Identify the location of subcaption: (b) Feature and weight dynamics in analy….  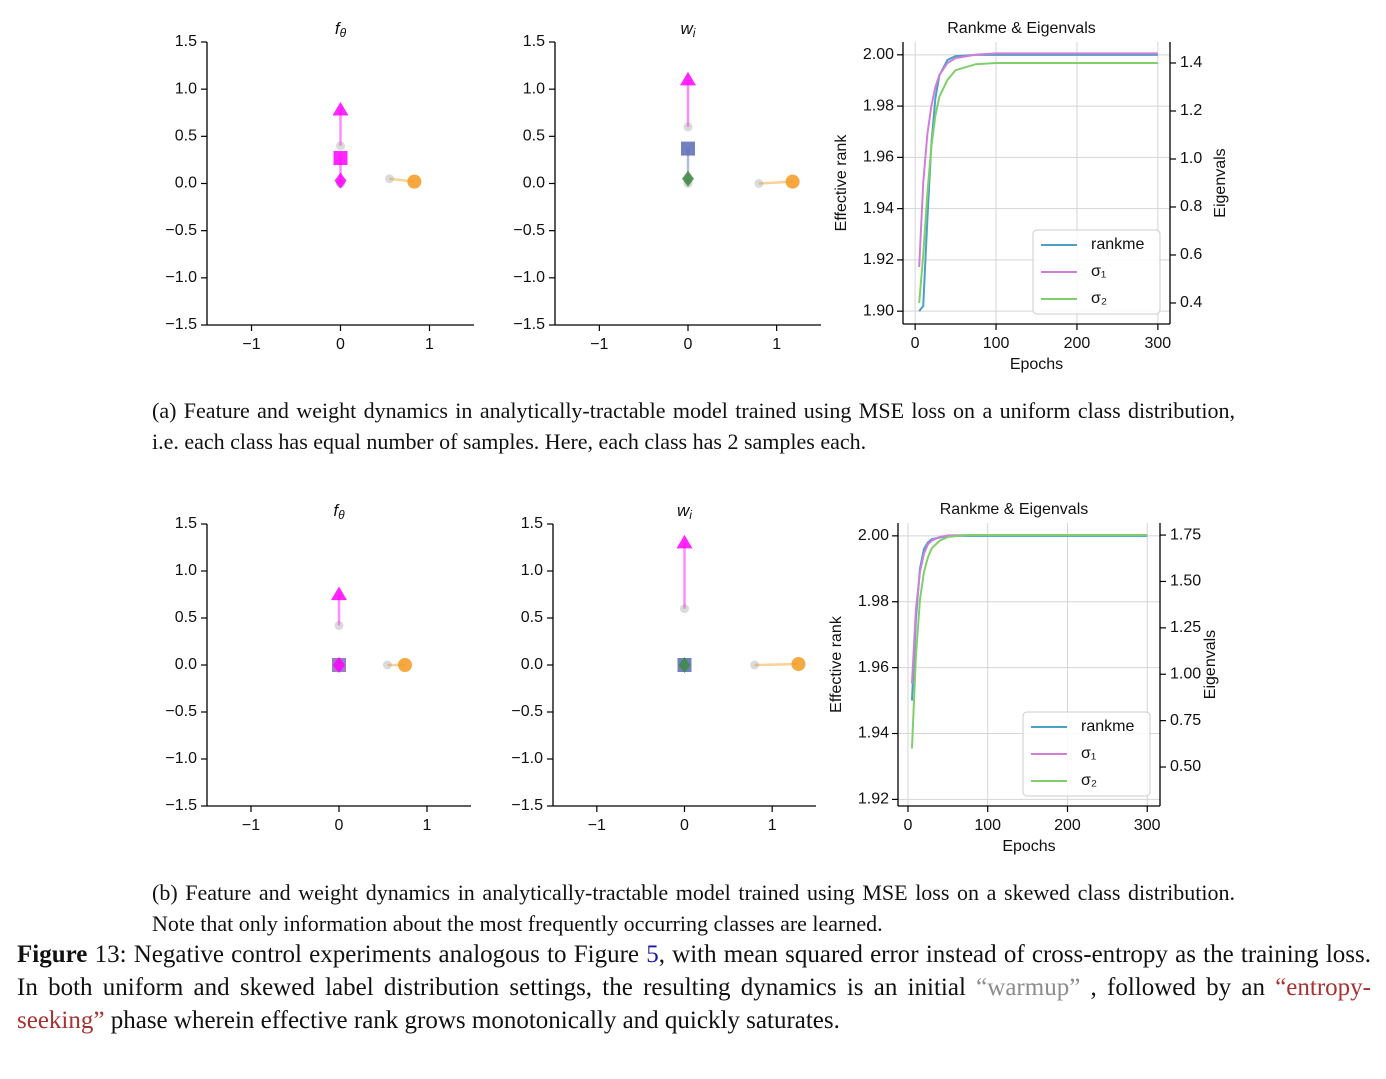
(693, 908).